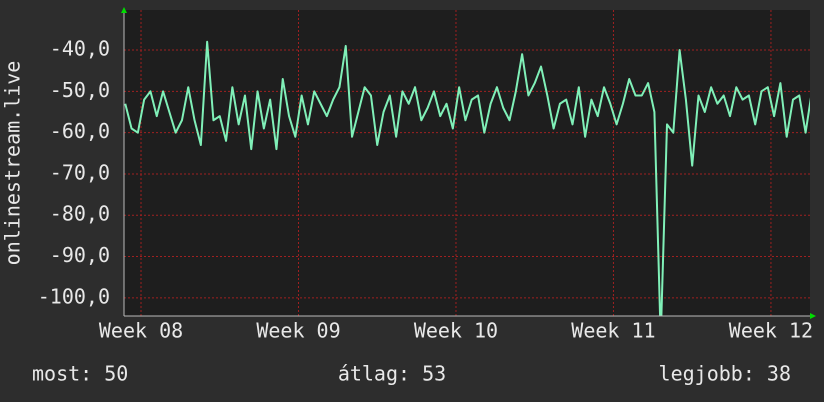 The height and width of the screenshot is (402, 824). Describe the element at coordinates (141, 331) in the screenshot. I see `x-tick-label: Week 08` at that location.